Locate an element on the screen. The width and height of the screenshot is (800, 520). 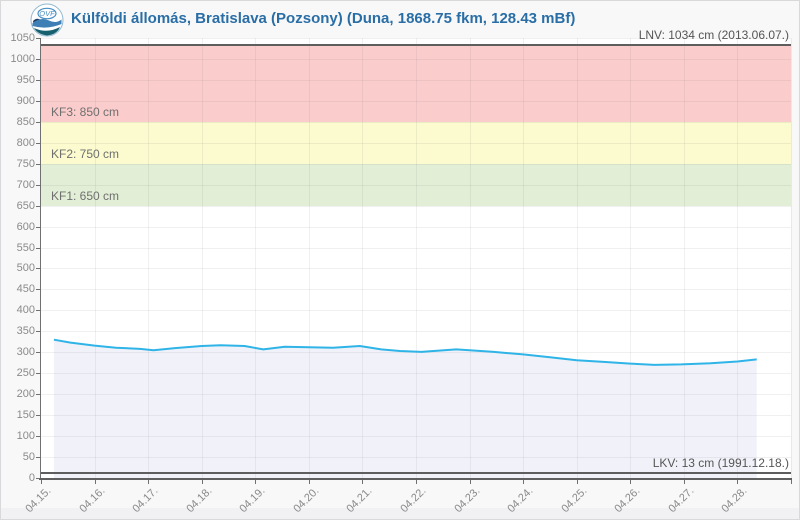
reference-label-lnv: LNV: 1034 cm (2013.06.07.) is located at coordinates (713, 34).